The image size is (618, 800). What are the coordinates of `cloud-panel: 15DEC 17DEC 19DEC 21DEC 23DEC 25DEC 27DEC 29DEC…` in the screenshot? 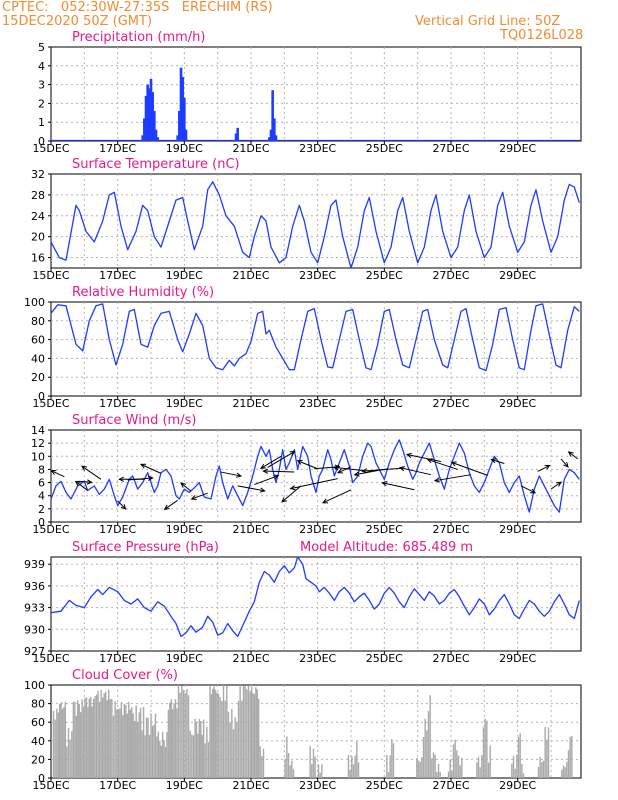 It's located at (303, 730).